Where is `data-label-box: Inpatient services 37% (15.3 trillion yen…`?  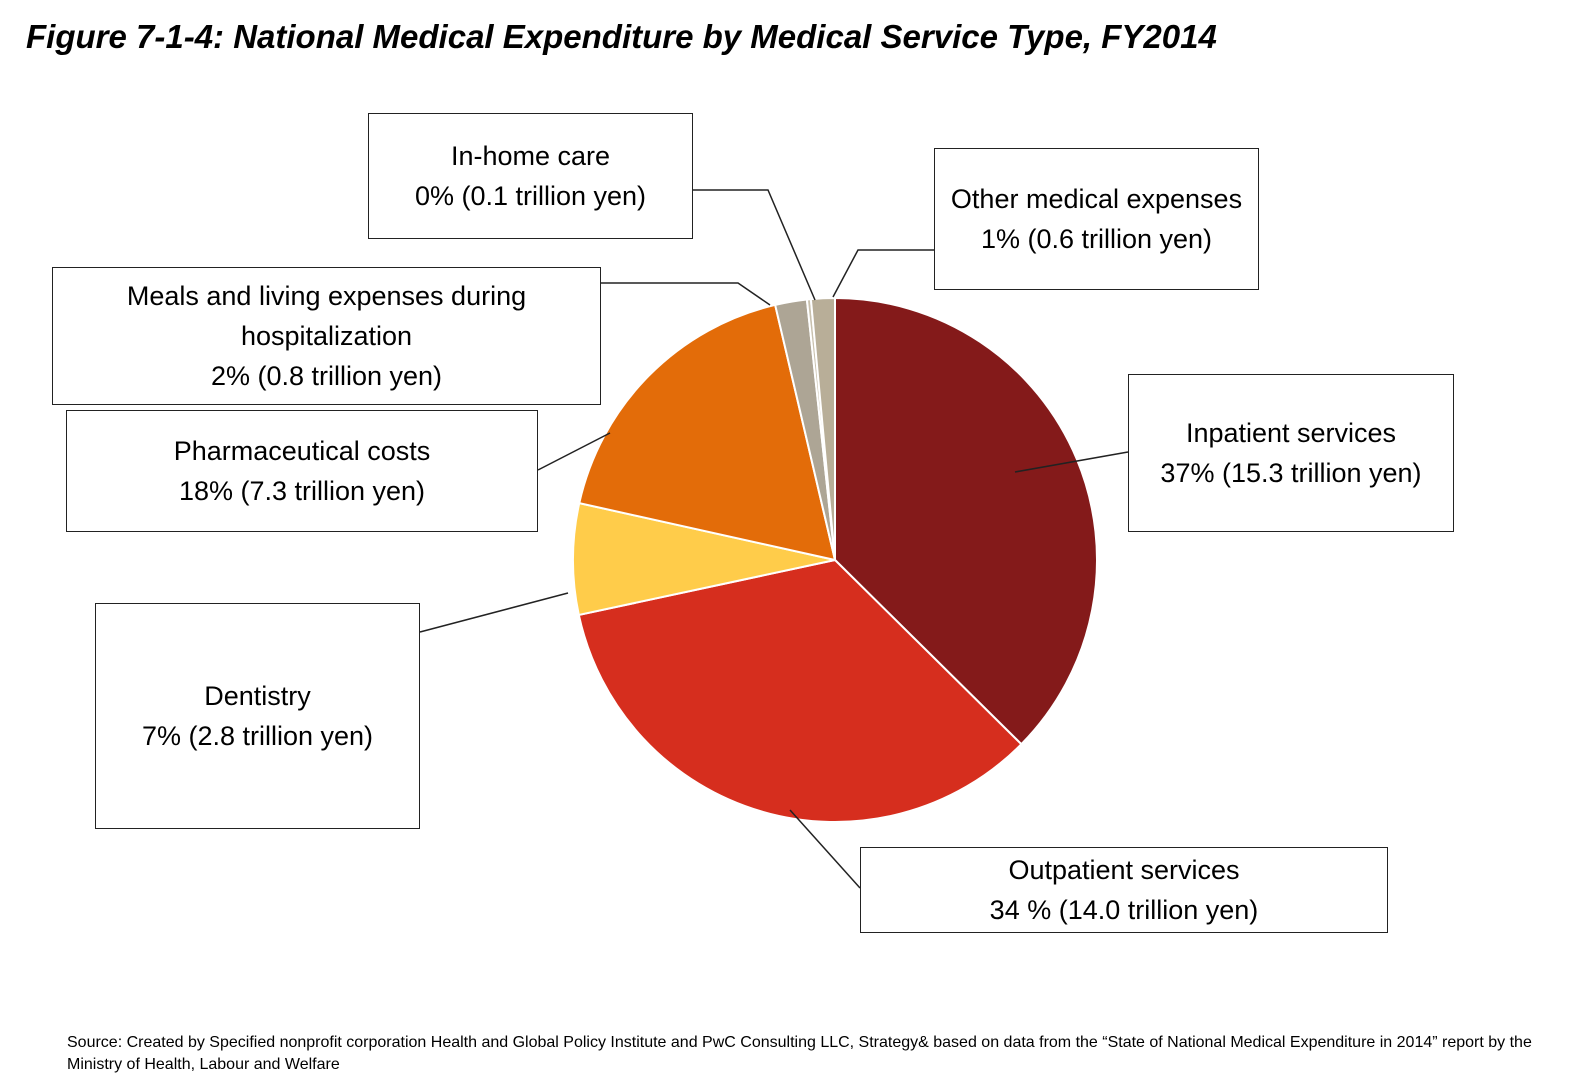 data-label-box: Inpatient services 37% (15.3 trillion yen… is located at coordinates (1291, 453).